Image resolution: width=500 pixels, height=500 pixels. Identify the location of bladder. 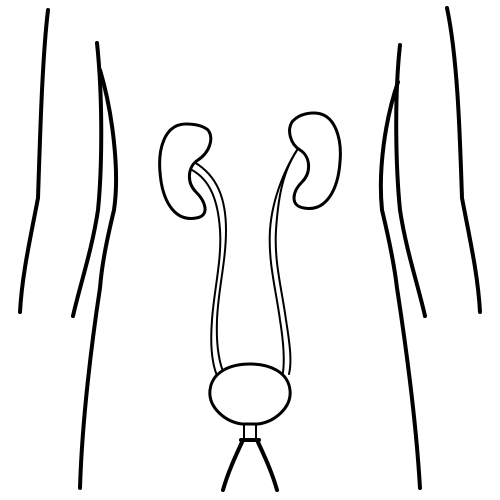
(250, 394).